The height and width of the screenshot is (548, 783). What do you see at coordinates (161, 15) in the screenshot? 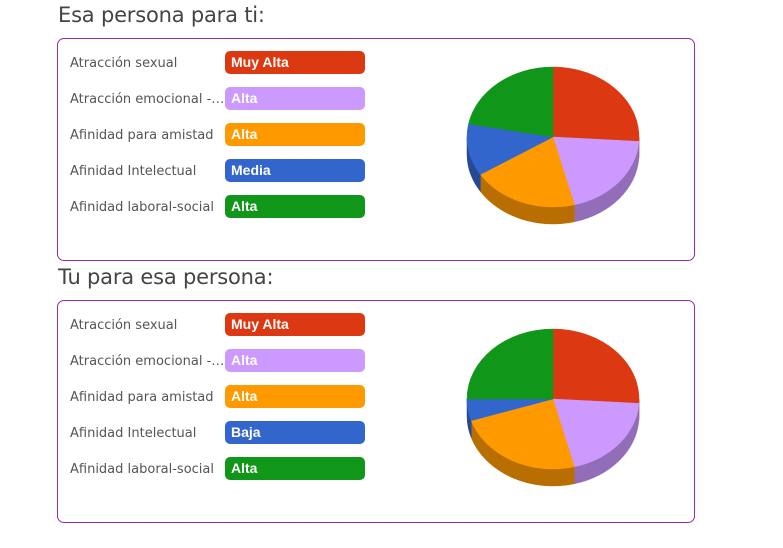
I see `section-title: Esa persona para ti:` at bounding box center [161, 15].